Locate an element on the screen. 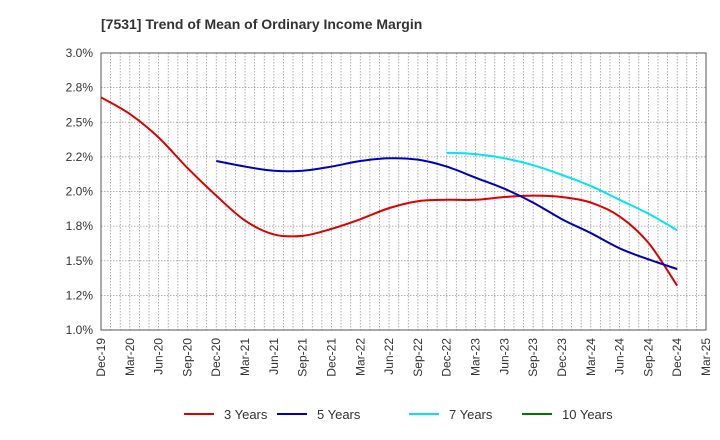 The height and width of the screenshot is (440, 720). x-tick-label: Sep-22 is located at coordinates (418, 357).